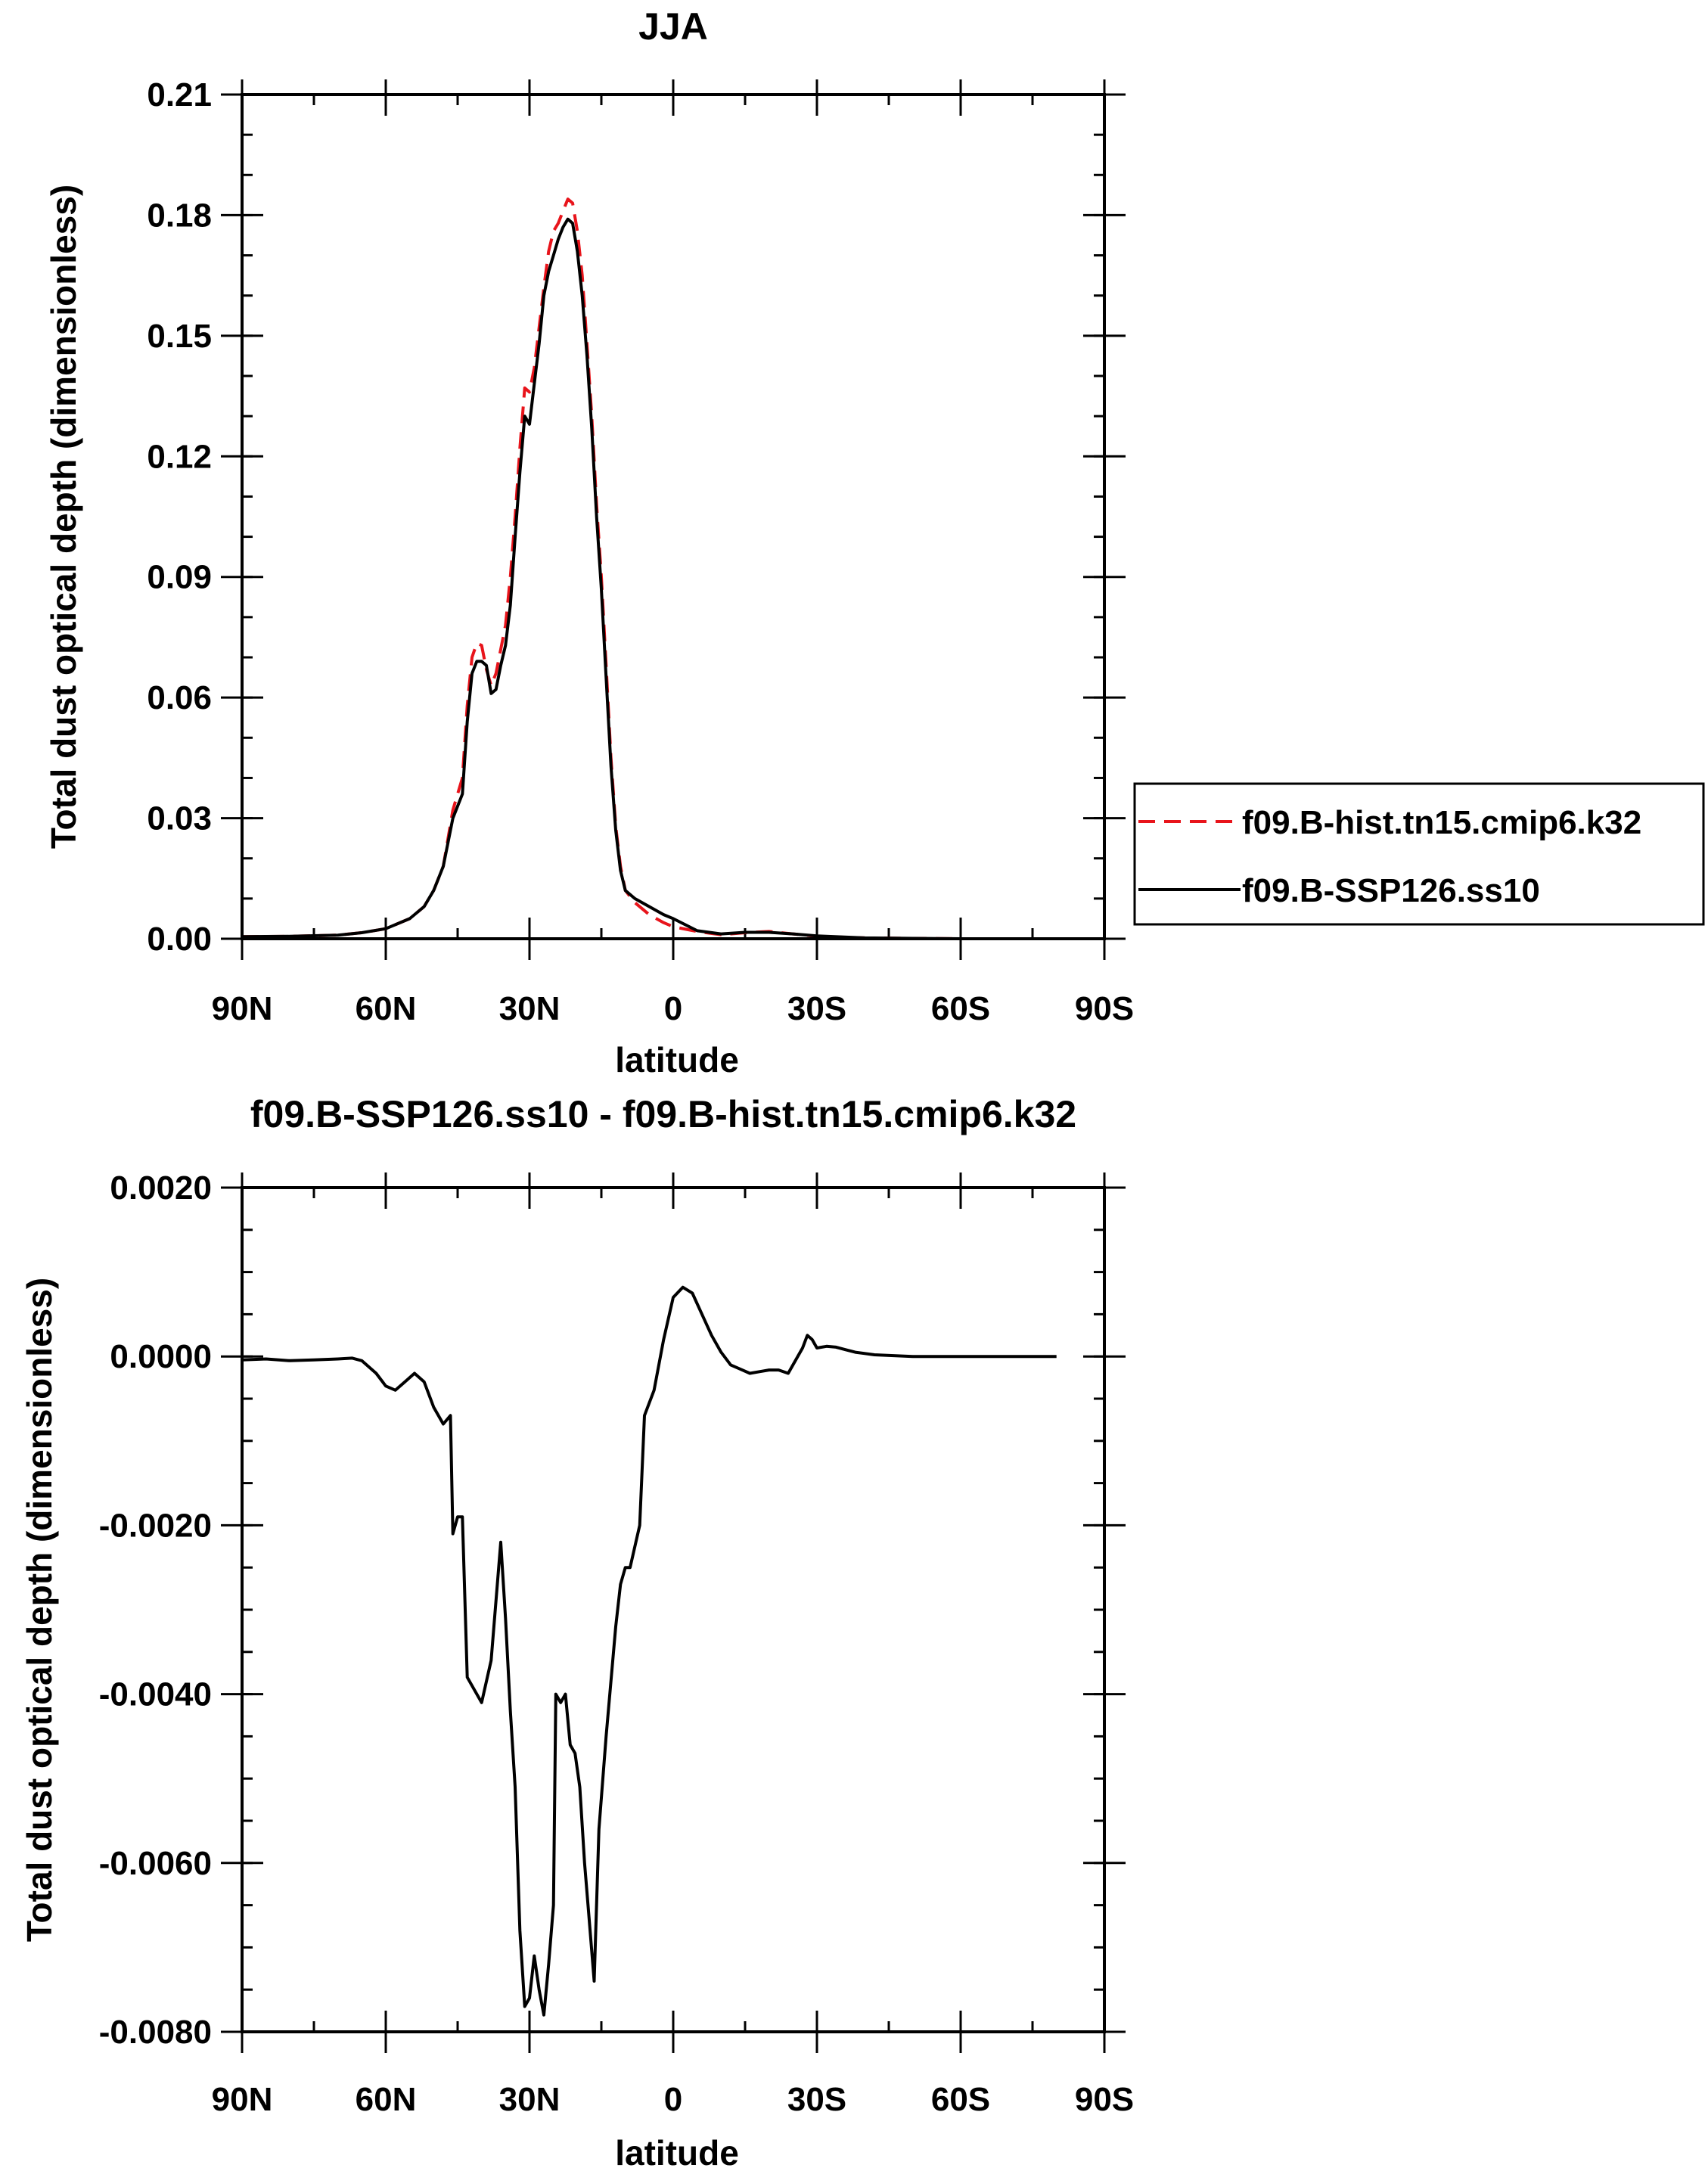  I want to click on legend-box, so click(1419, 854).